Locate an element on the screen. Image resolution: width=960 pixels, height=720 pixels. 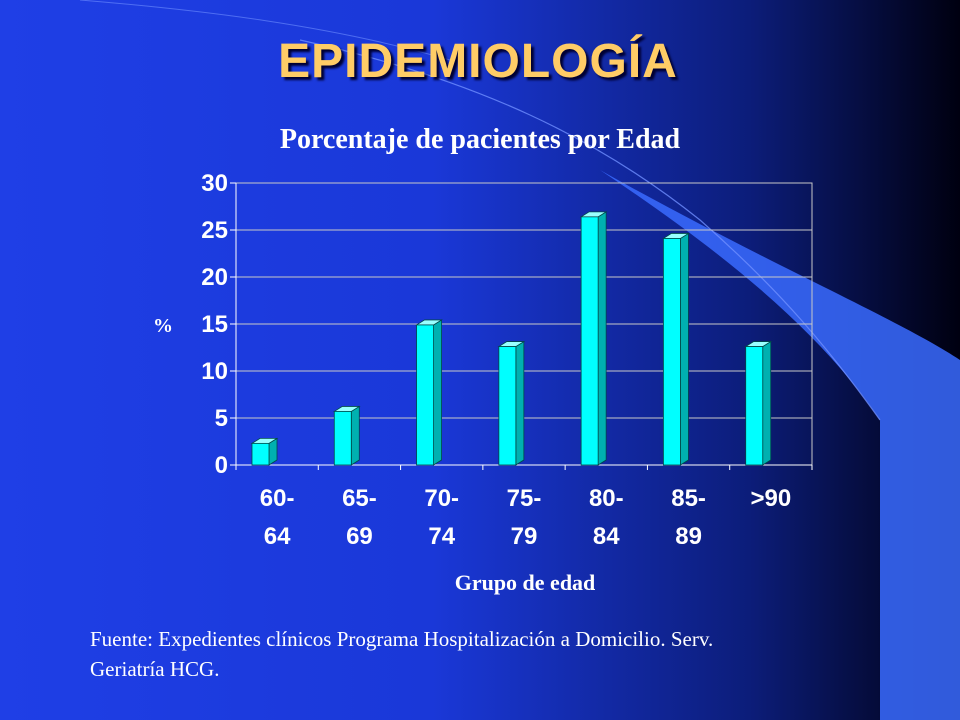
y-tick-label: 5 is located at coordinates (221, 418).